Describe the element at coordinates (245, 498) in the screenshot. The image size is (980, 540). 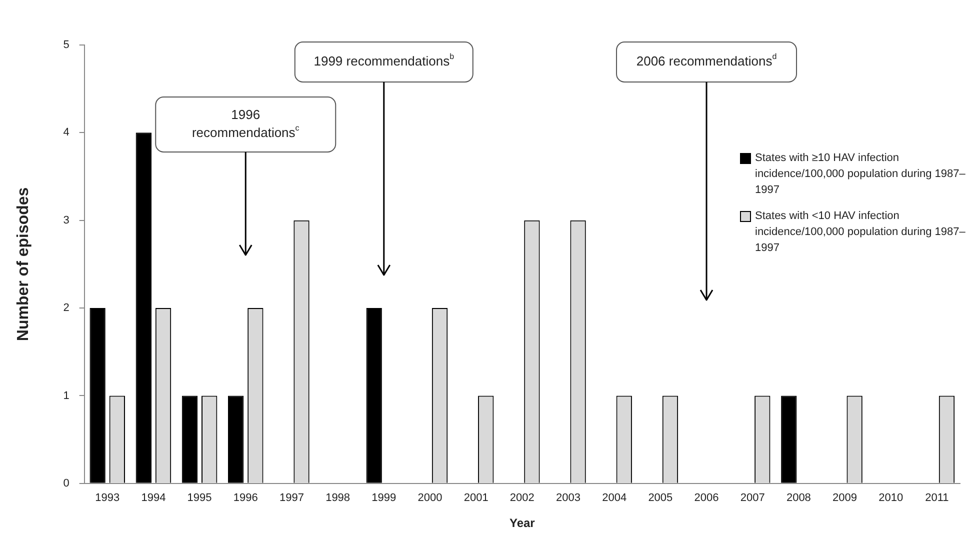
I see `x-tick-label: 1996` at that location.